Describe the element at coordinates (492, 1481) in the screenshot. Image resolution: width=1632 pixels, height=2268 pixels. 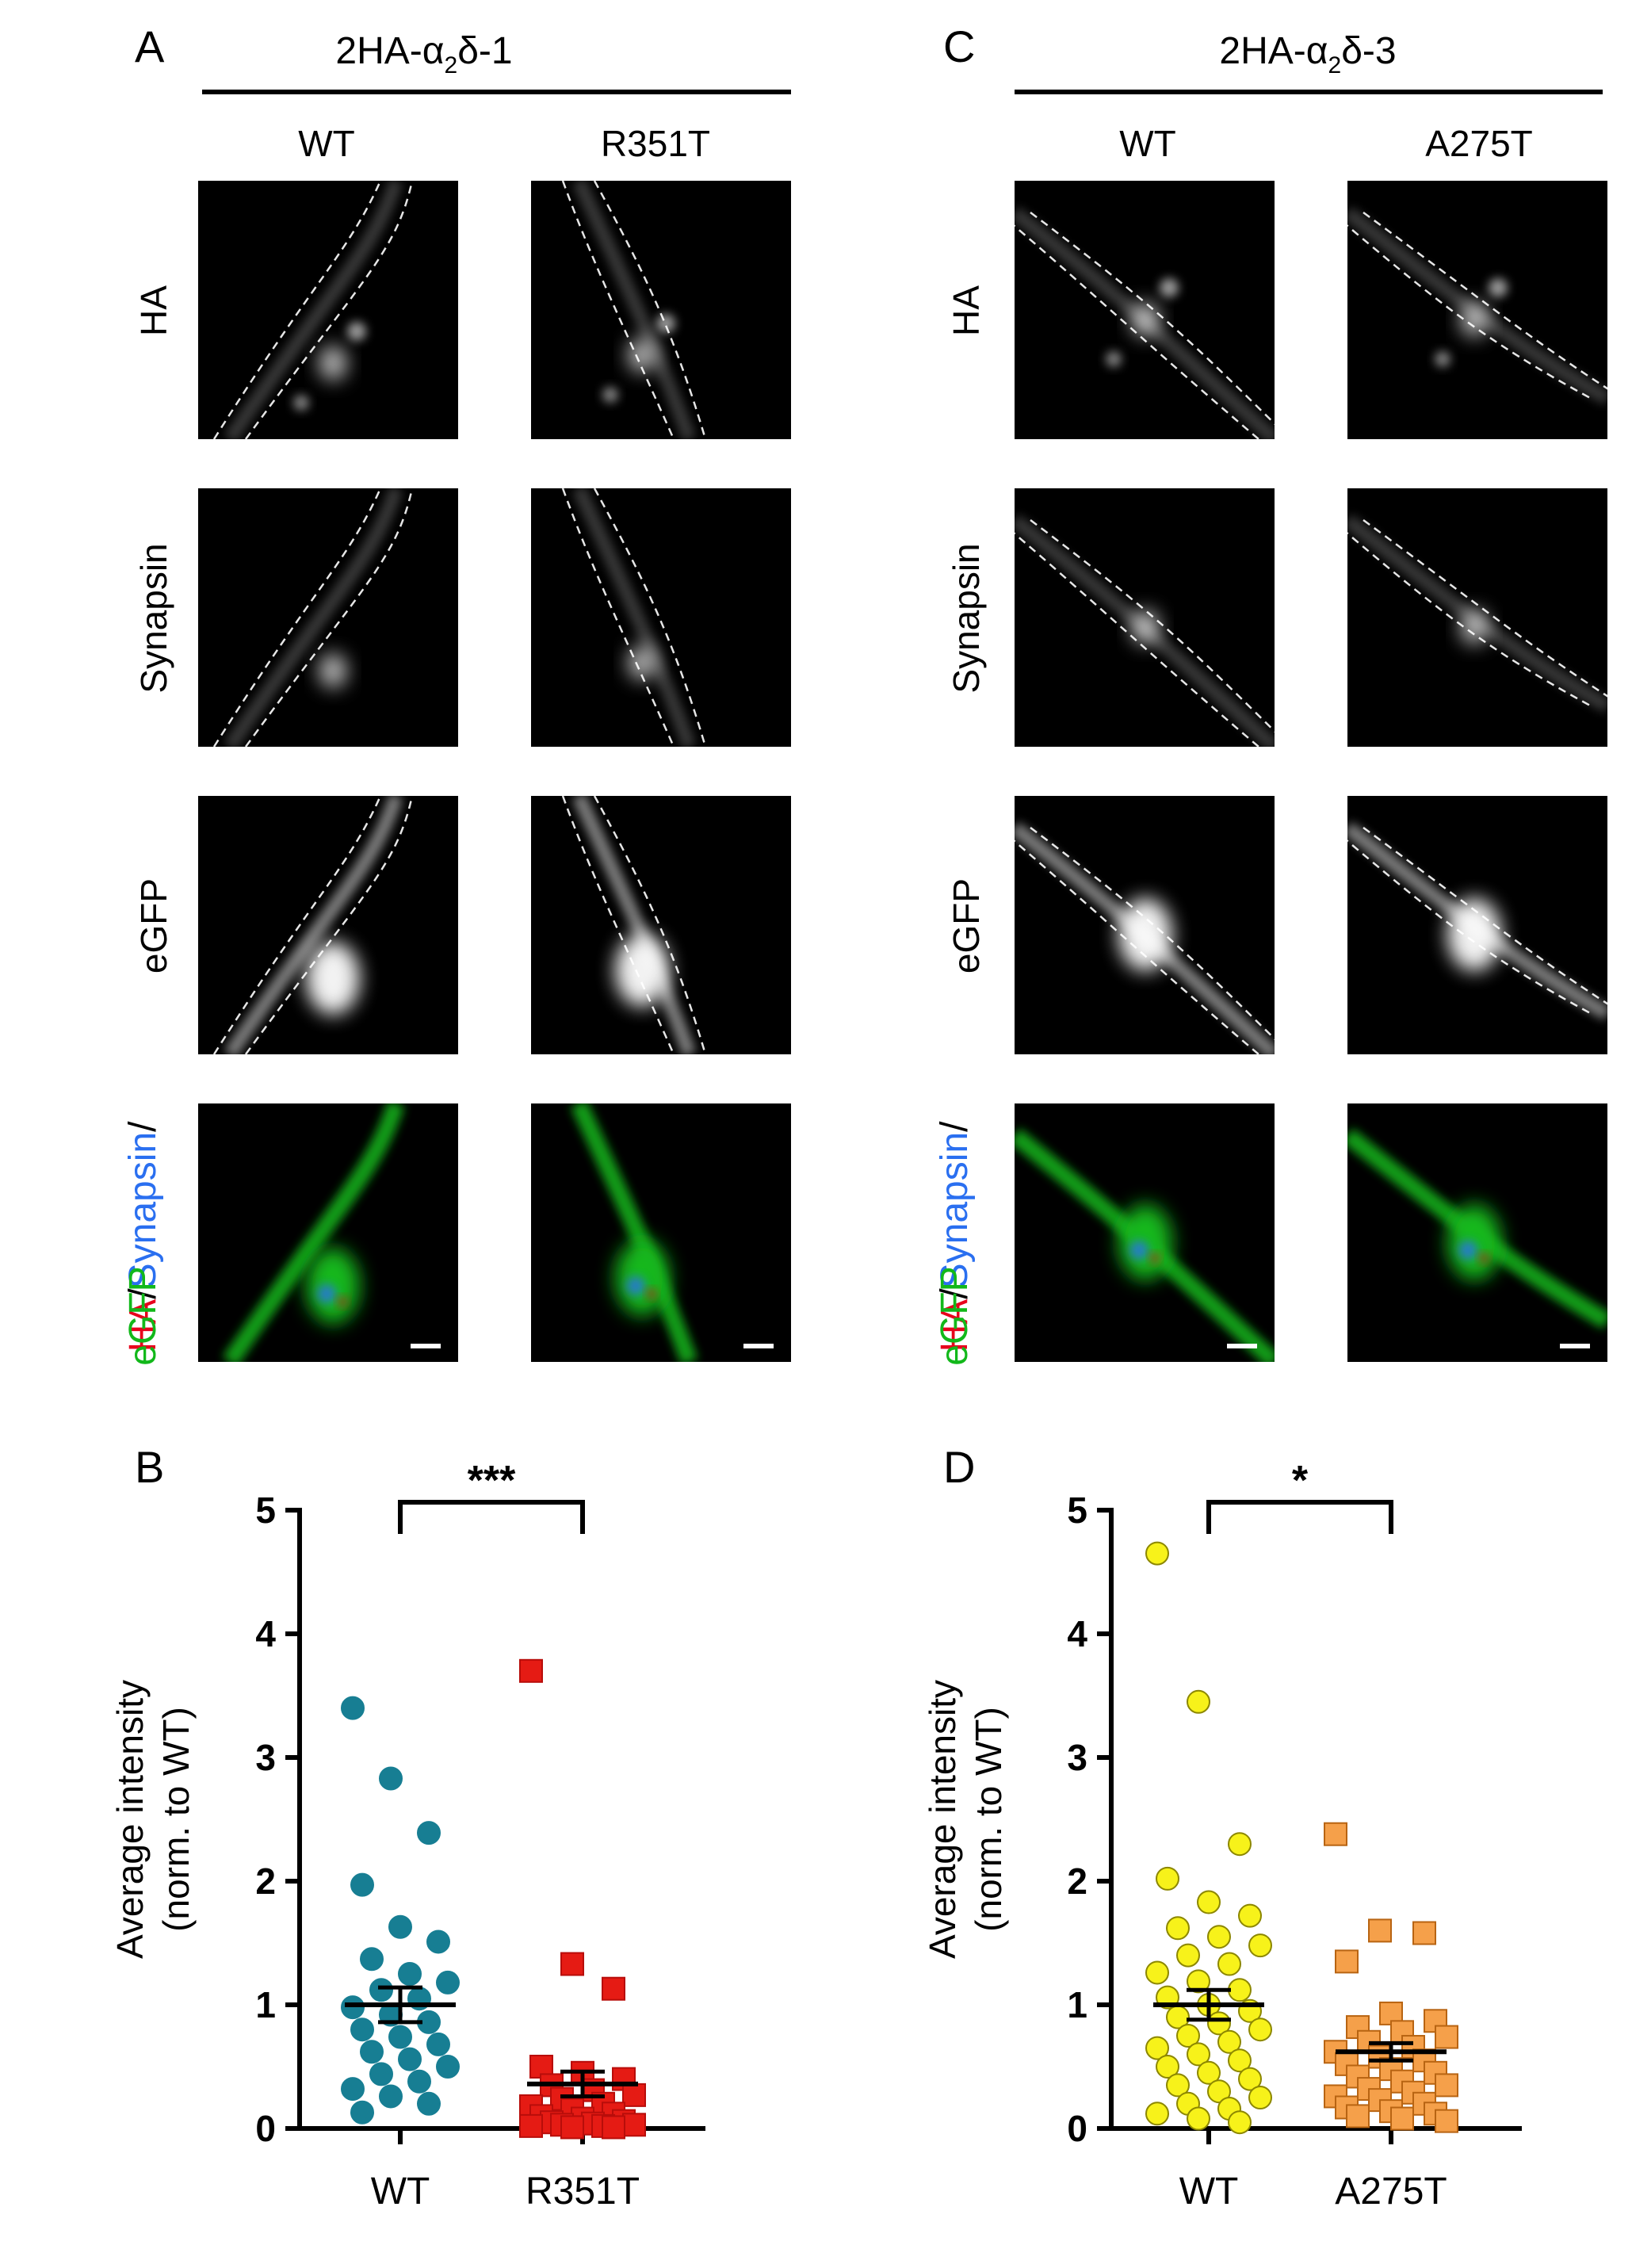
I see `significance-label: ***` at that location.